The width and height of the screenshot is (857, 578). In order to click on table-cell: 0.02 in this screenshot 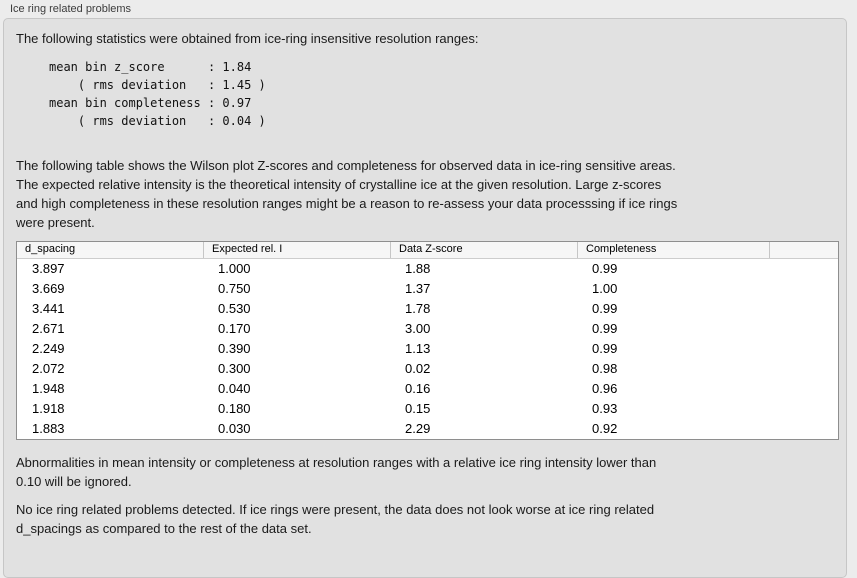, I will do `click(418, 368)`.